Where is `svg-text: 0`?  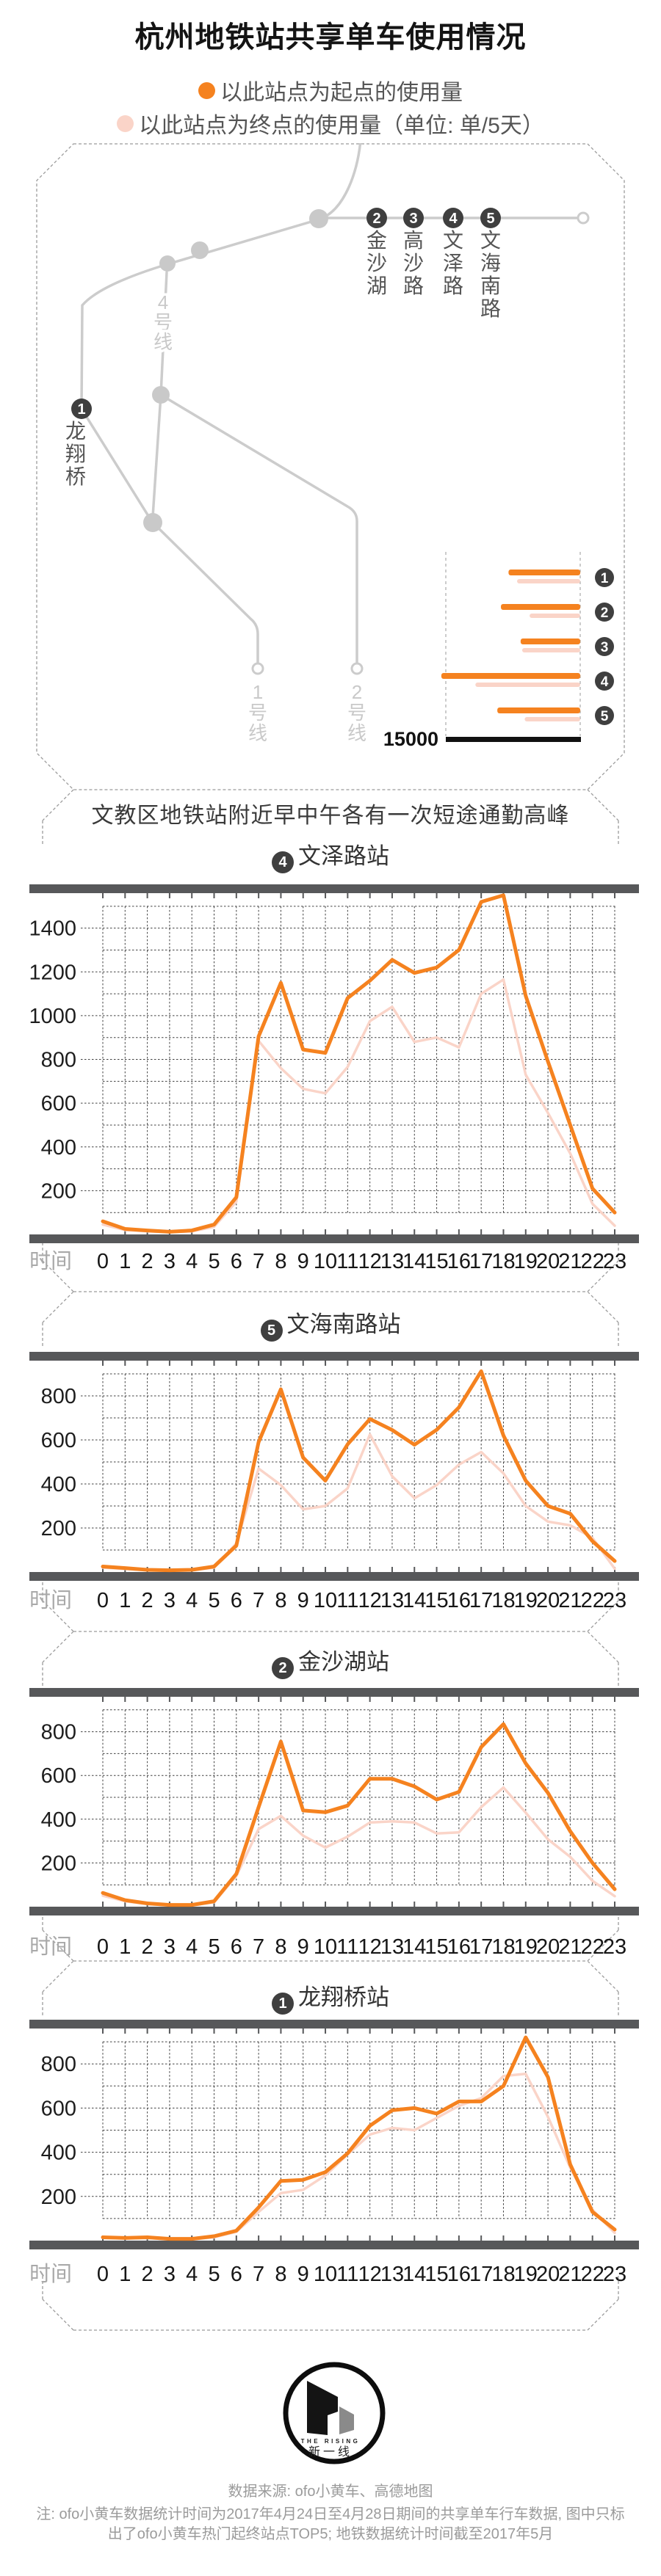 svg-text: 0 is located at coordinates (103, 1600).